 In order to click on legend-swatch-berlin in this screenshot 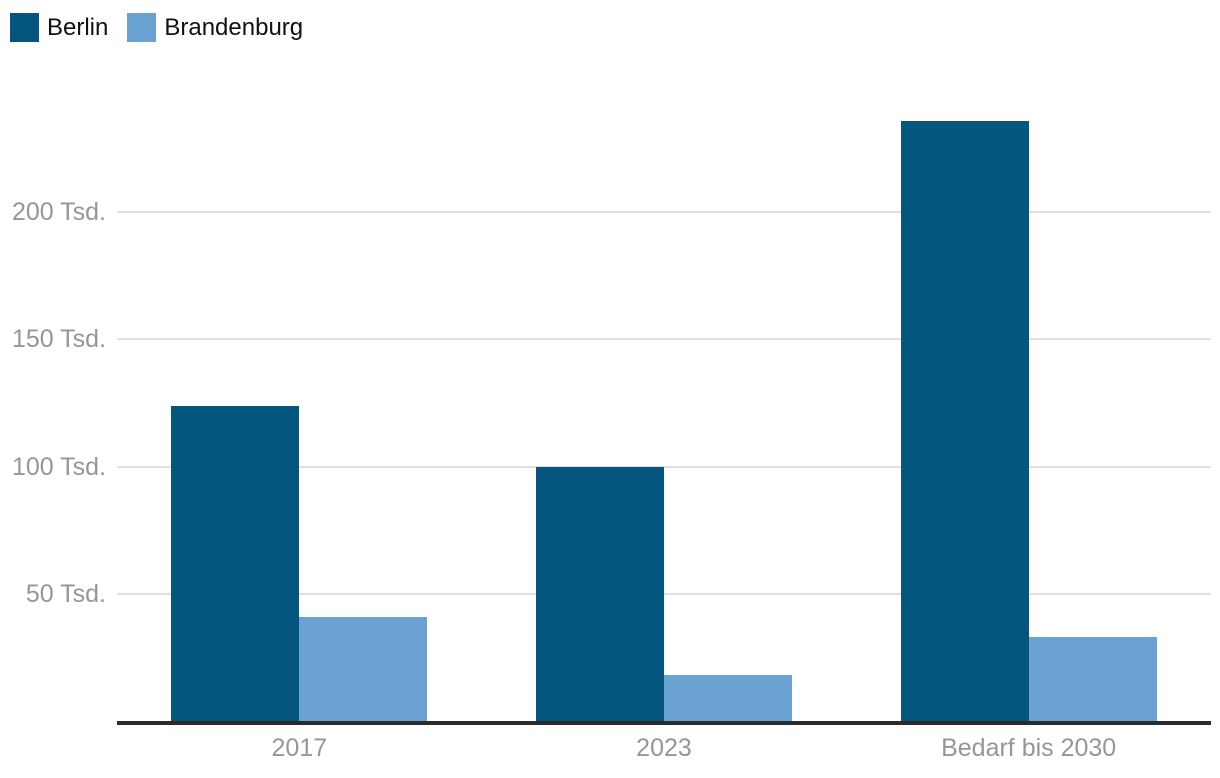, I will do `click(24, 27)`.